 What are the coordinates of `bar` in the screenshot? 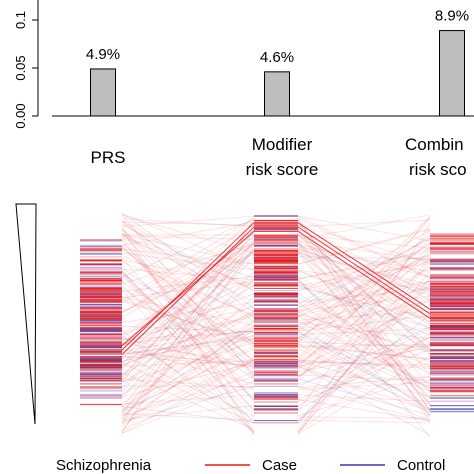 It's located at (103, 92).